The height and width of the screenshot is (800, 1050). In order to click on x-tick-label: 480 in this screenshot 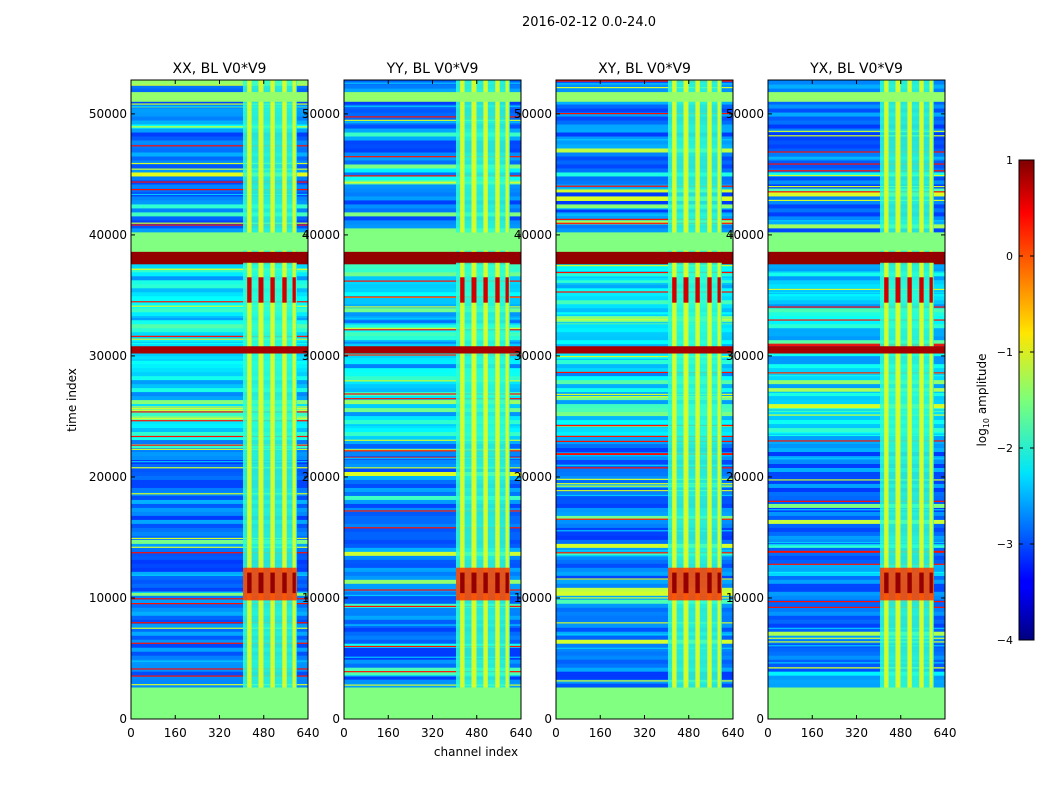, I will do `click(263, 733)`.